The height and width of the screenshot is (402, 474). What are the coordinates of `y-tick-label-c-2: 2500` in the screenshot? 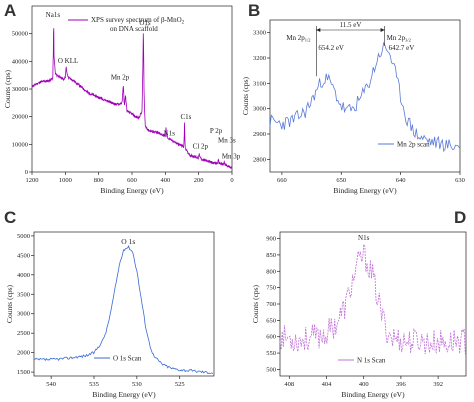 It's located at (23, 333).